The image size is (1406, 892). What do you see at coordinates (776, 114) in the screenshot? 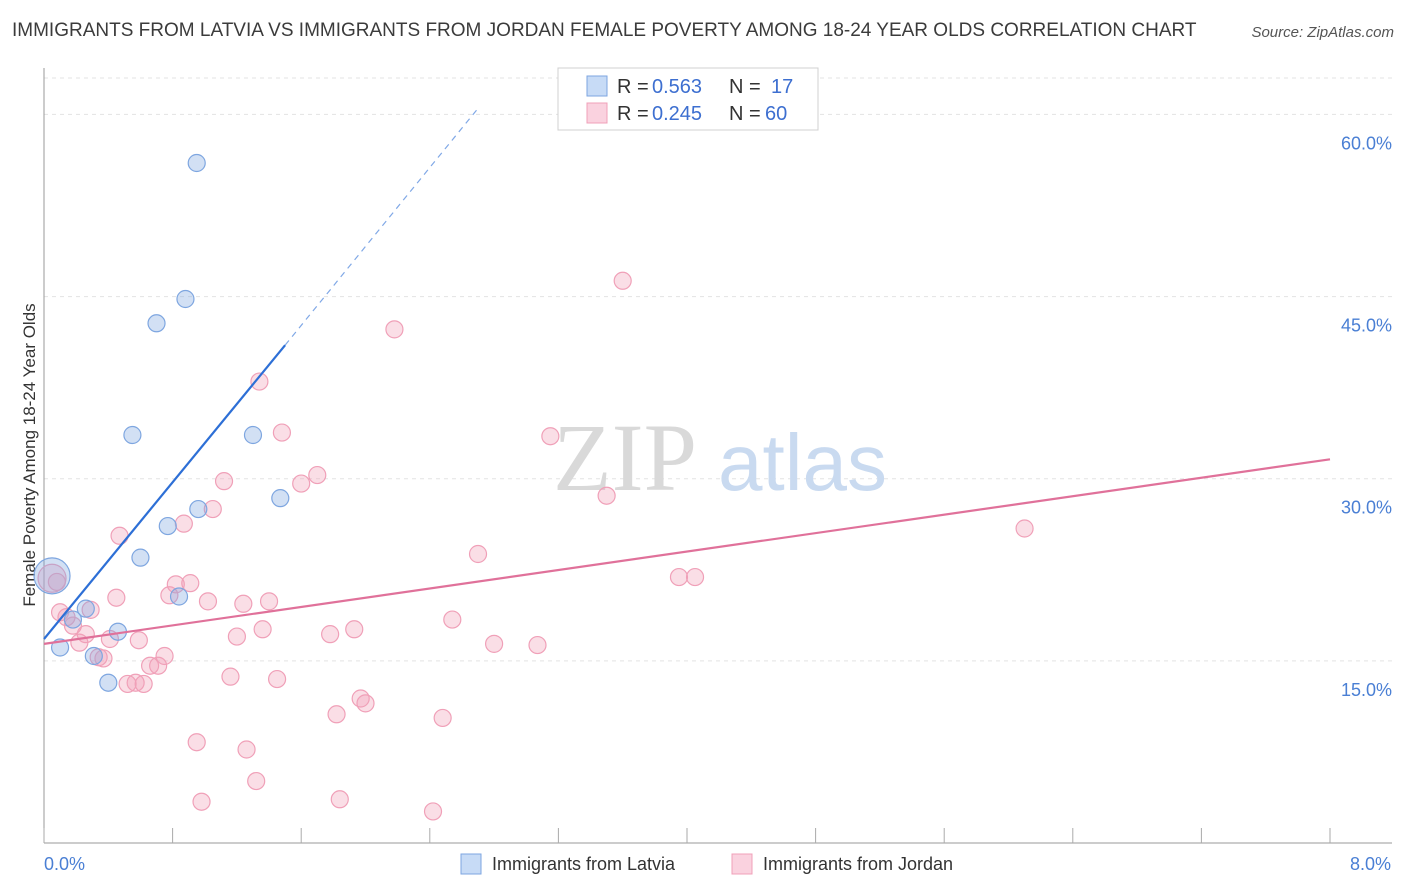
I see `legend-n-value-jordan: 60` at bounding box center [776, 114].